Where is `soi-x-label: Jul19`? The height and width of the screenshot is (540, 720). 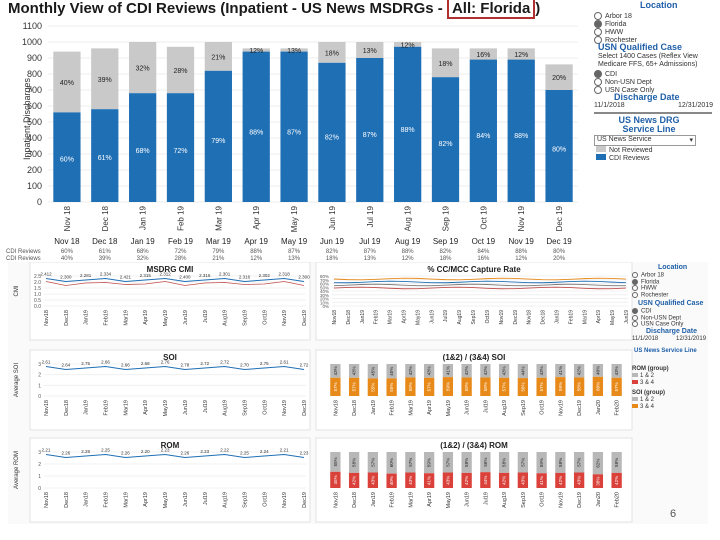
soi-x-label: Jul19 is located at coordinates (206, 406).